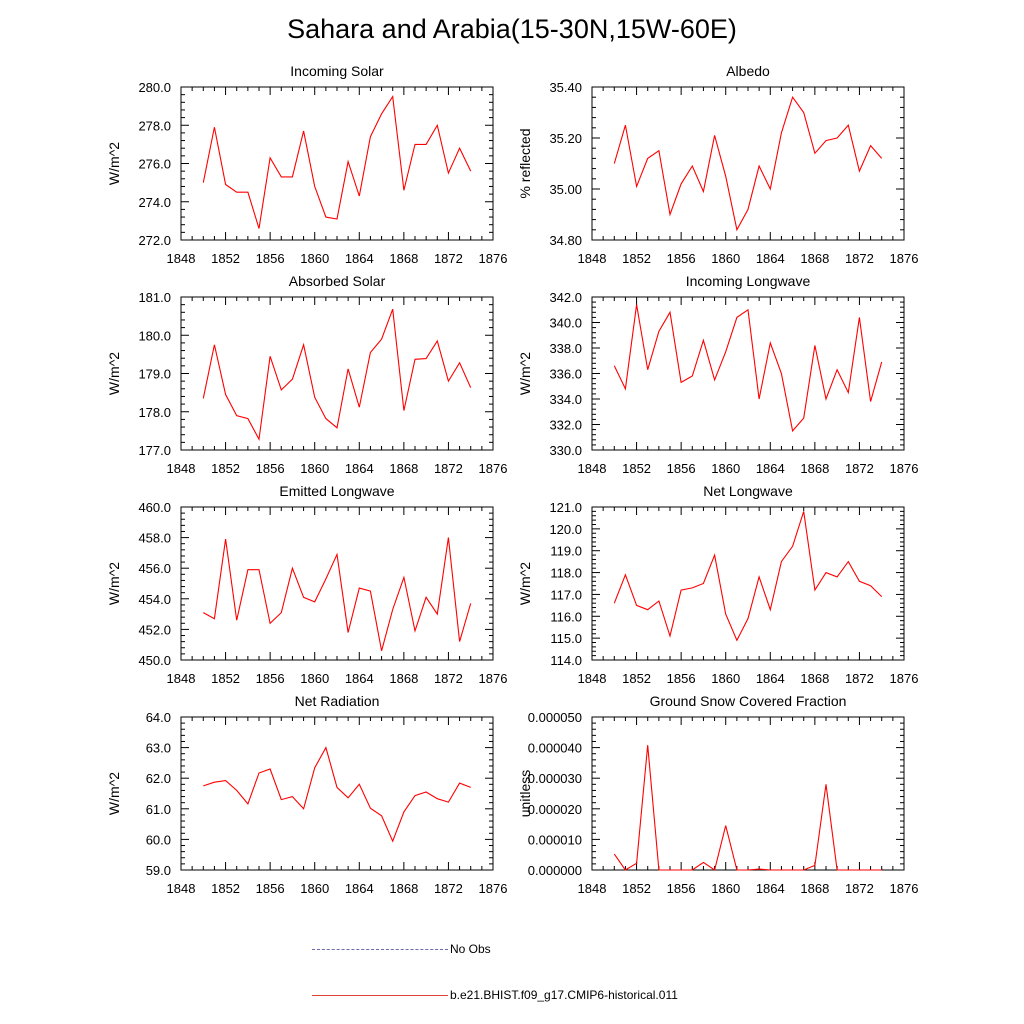  What do you see at coordinates (154, 240) in the screenshot?
I see `y-tick-label: 272.0` at bounding box center [154, 240].